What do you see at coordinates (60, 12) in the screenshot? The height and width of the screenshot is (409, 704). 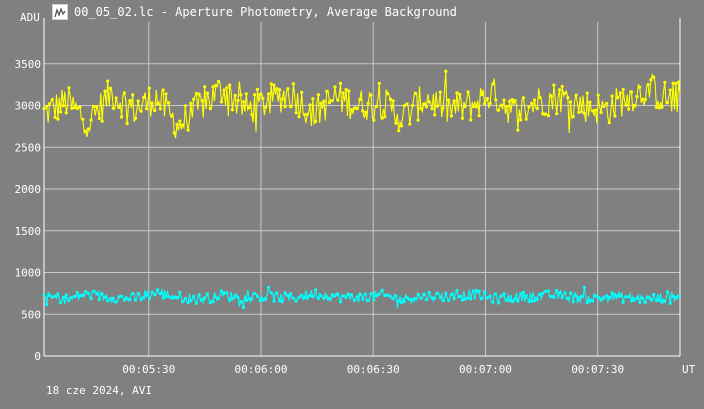 I see `light-curve-app-icon` at bounding box center [60, 12].